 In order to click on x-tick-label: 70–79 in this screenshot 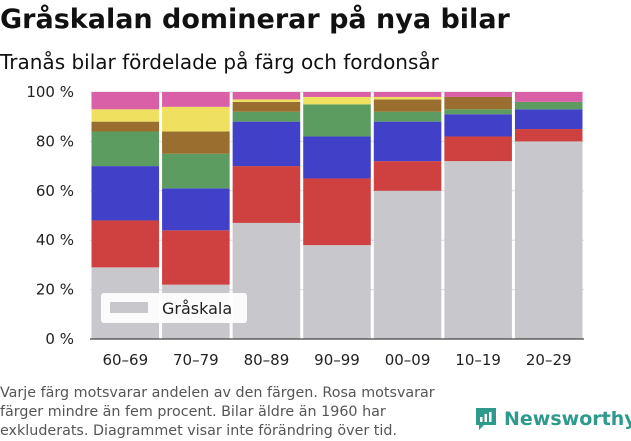, I will do `click(196, 360)`.